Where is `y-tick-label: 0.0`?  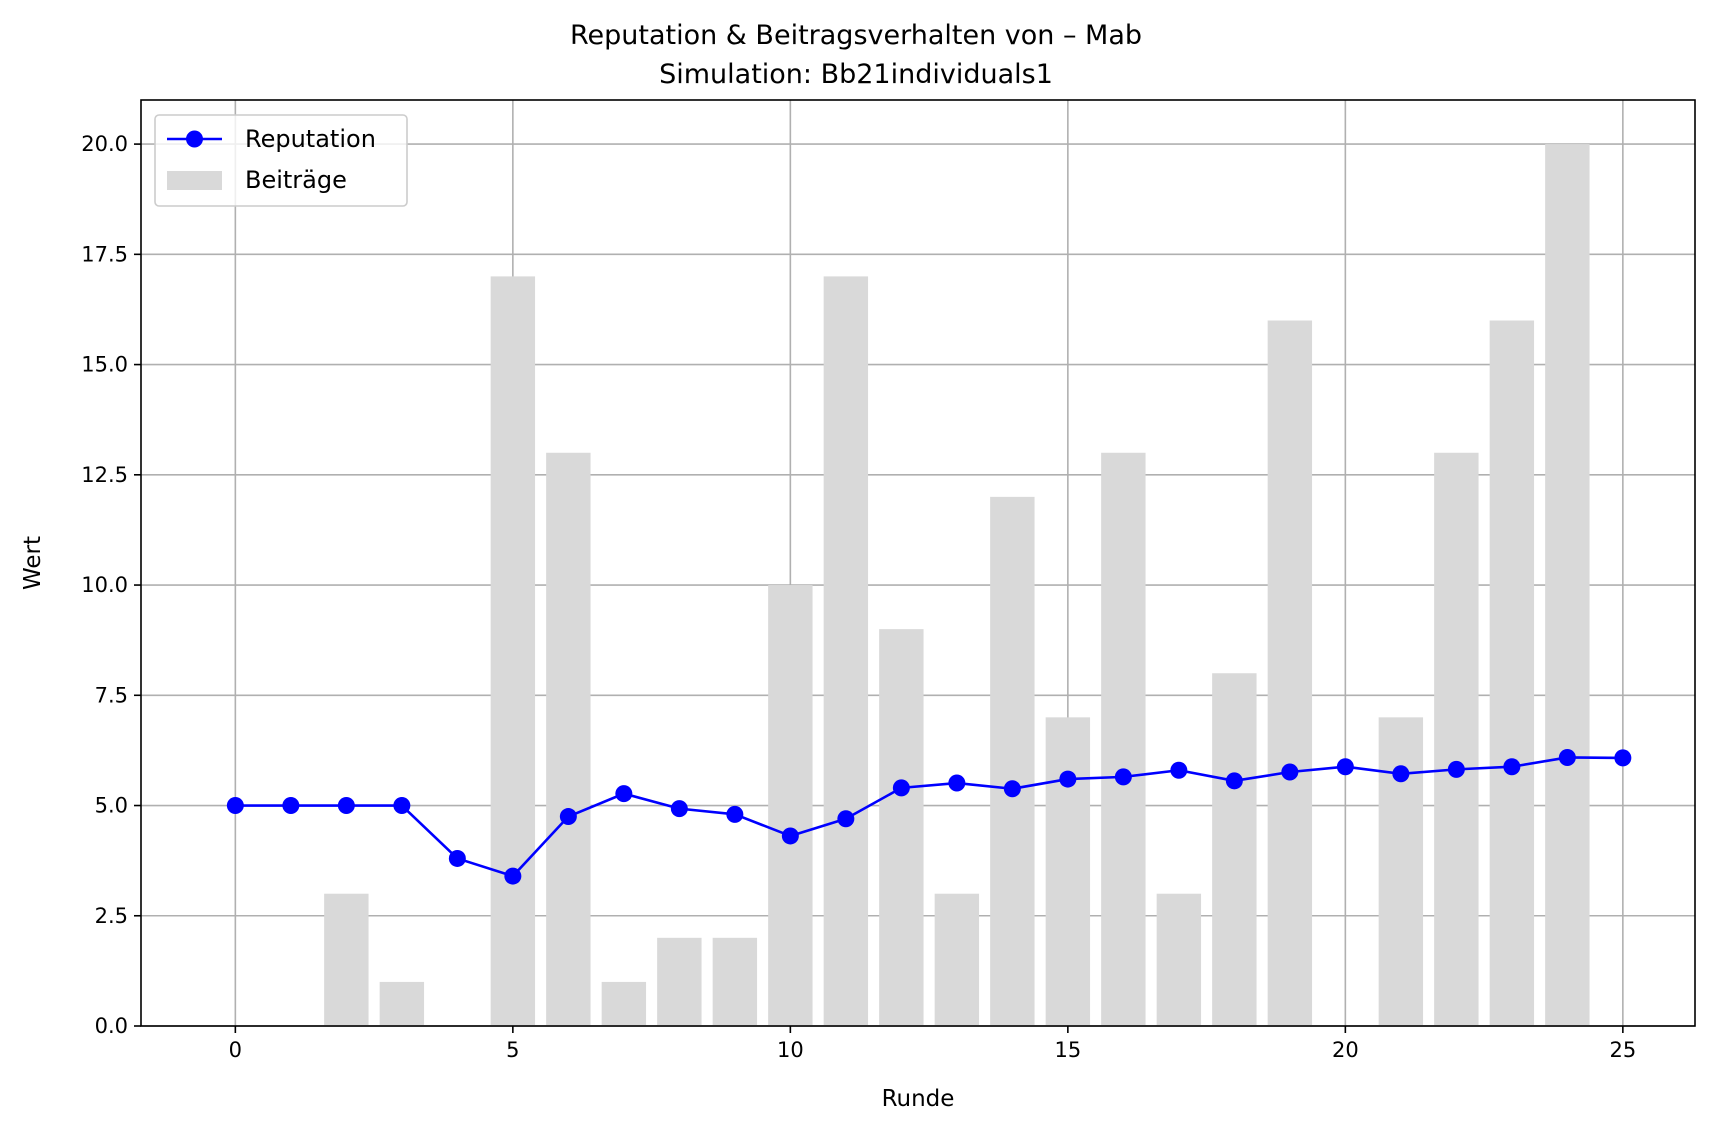 y-tick-label: 0.0 is located at coordinates (111, 1026).